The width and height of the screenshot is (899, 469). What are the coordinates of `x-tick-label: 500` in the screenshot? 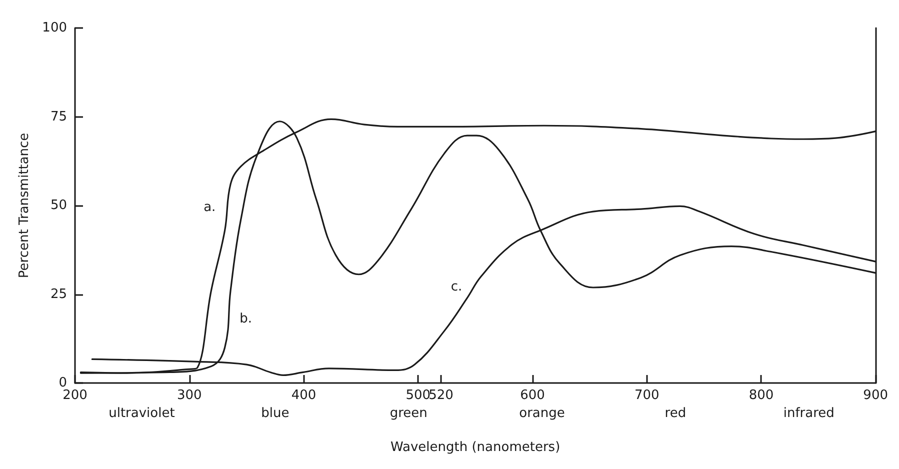 It's located at (418, 395).